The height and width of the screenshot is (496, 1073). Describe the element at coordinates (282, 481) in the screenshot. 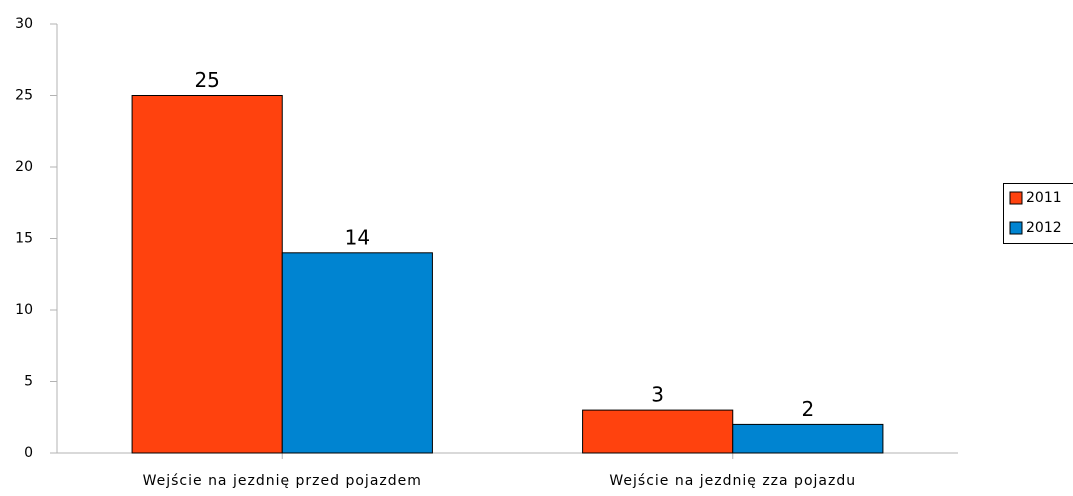

I see `x-tick-label: Wejście na jezdnię przed pojazdem` at that location.